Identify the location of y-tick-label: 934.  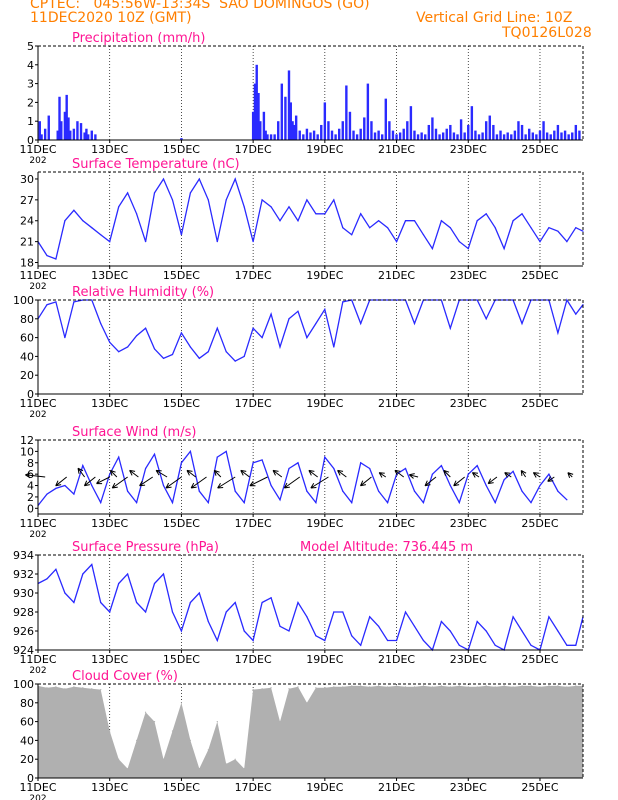
(23, 555).